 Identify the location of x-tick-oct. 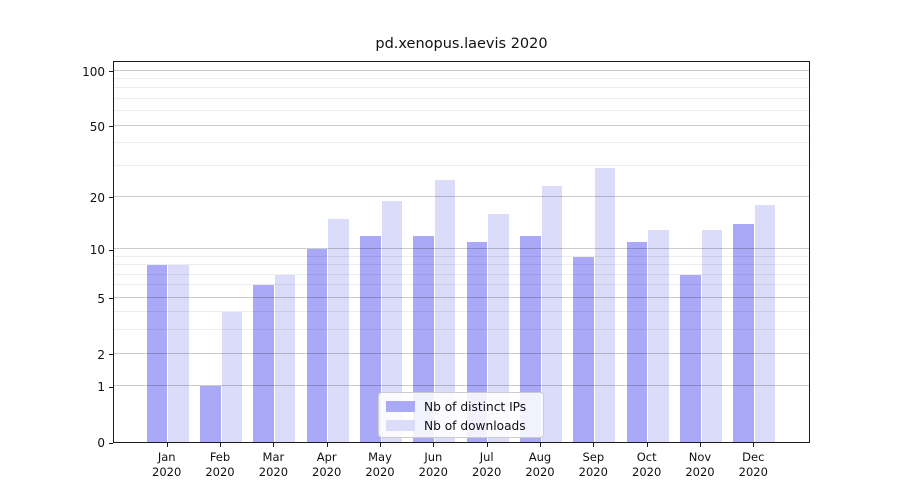
(647, 445).